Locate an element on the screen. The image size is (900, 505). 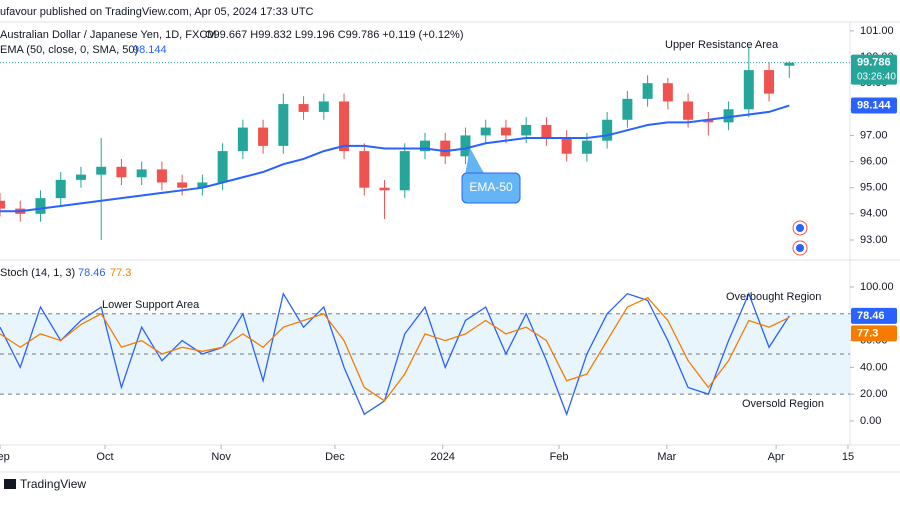
ema-badge-bg is located at coordinates (874, 105).